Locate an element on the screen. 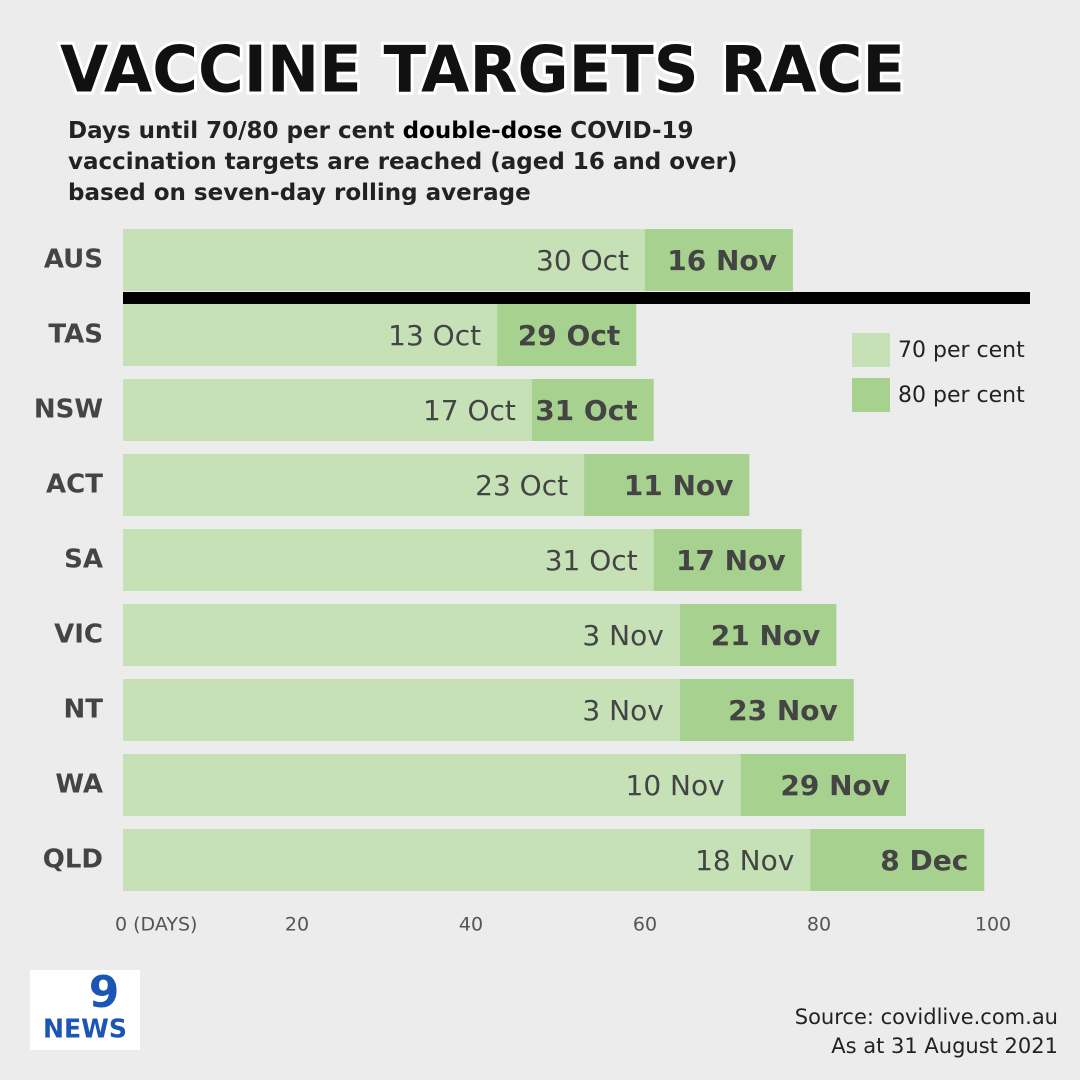 This screenshot has width=1080, height=1080. y-tick-label: SA is located at coordinates (83, 560).